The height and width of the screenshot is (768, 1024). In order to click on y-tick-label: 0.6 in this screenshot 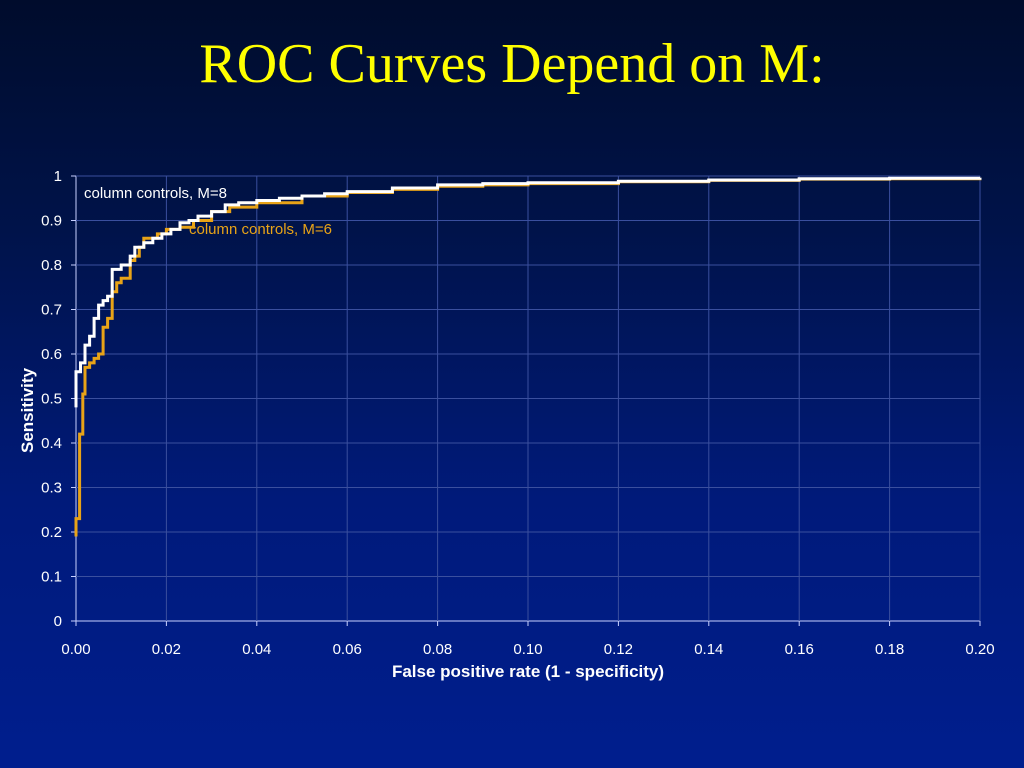, I will do `click(51, 354)`.